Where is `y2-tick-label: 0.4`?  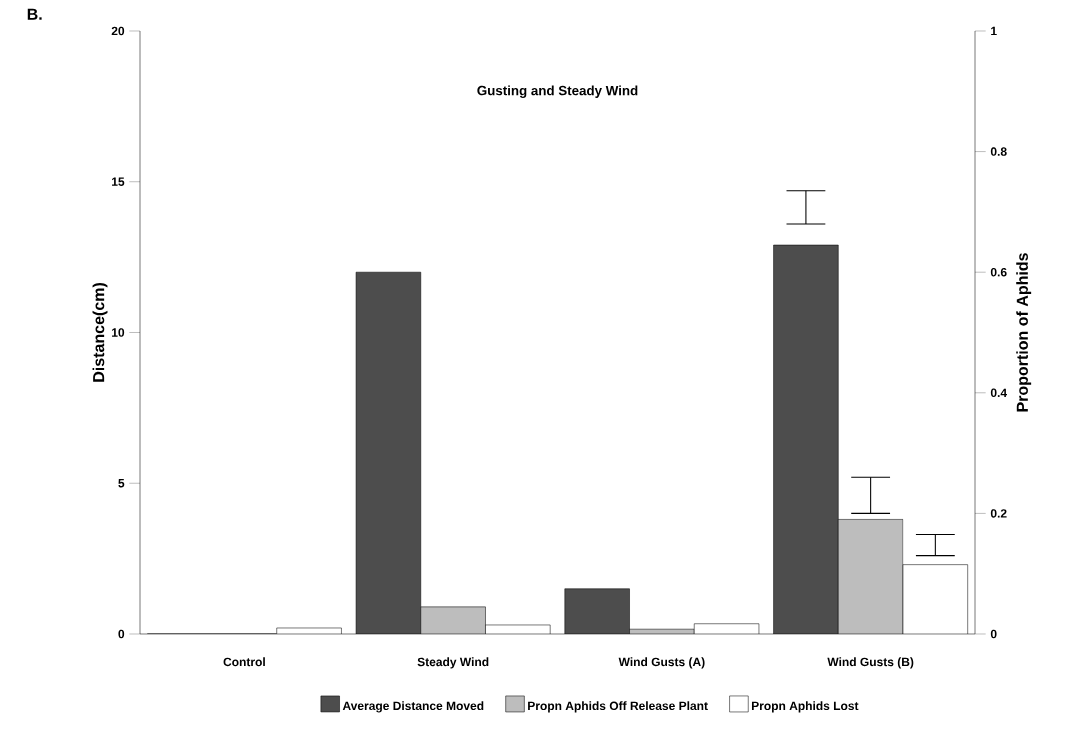 y2-tick-label: 0.4 is located at coordinates (998, 393).